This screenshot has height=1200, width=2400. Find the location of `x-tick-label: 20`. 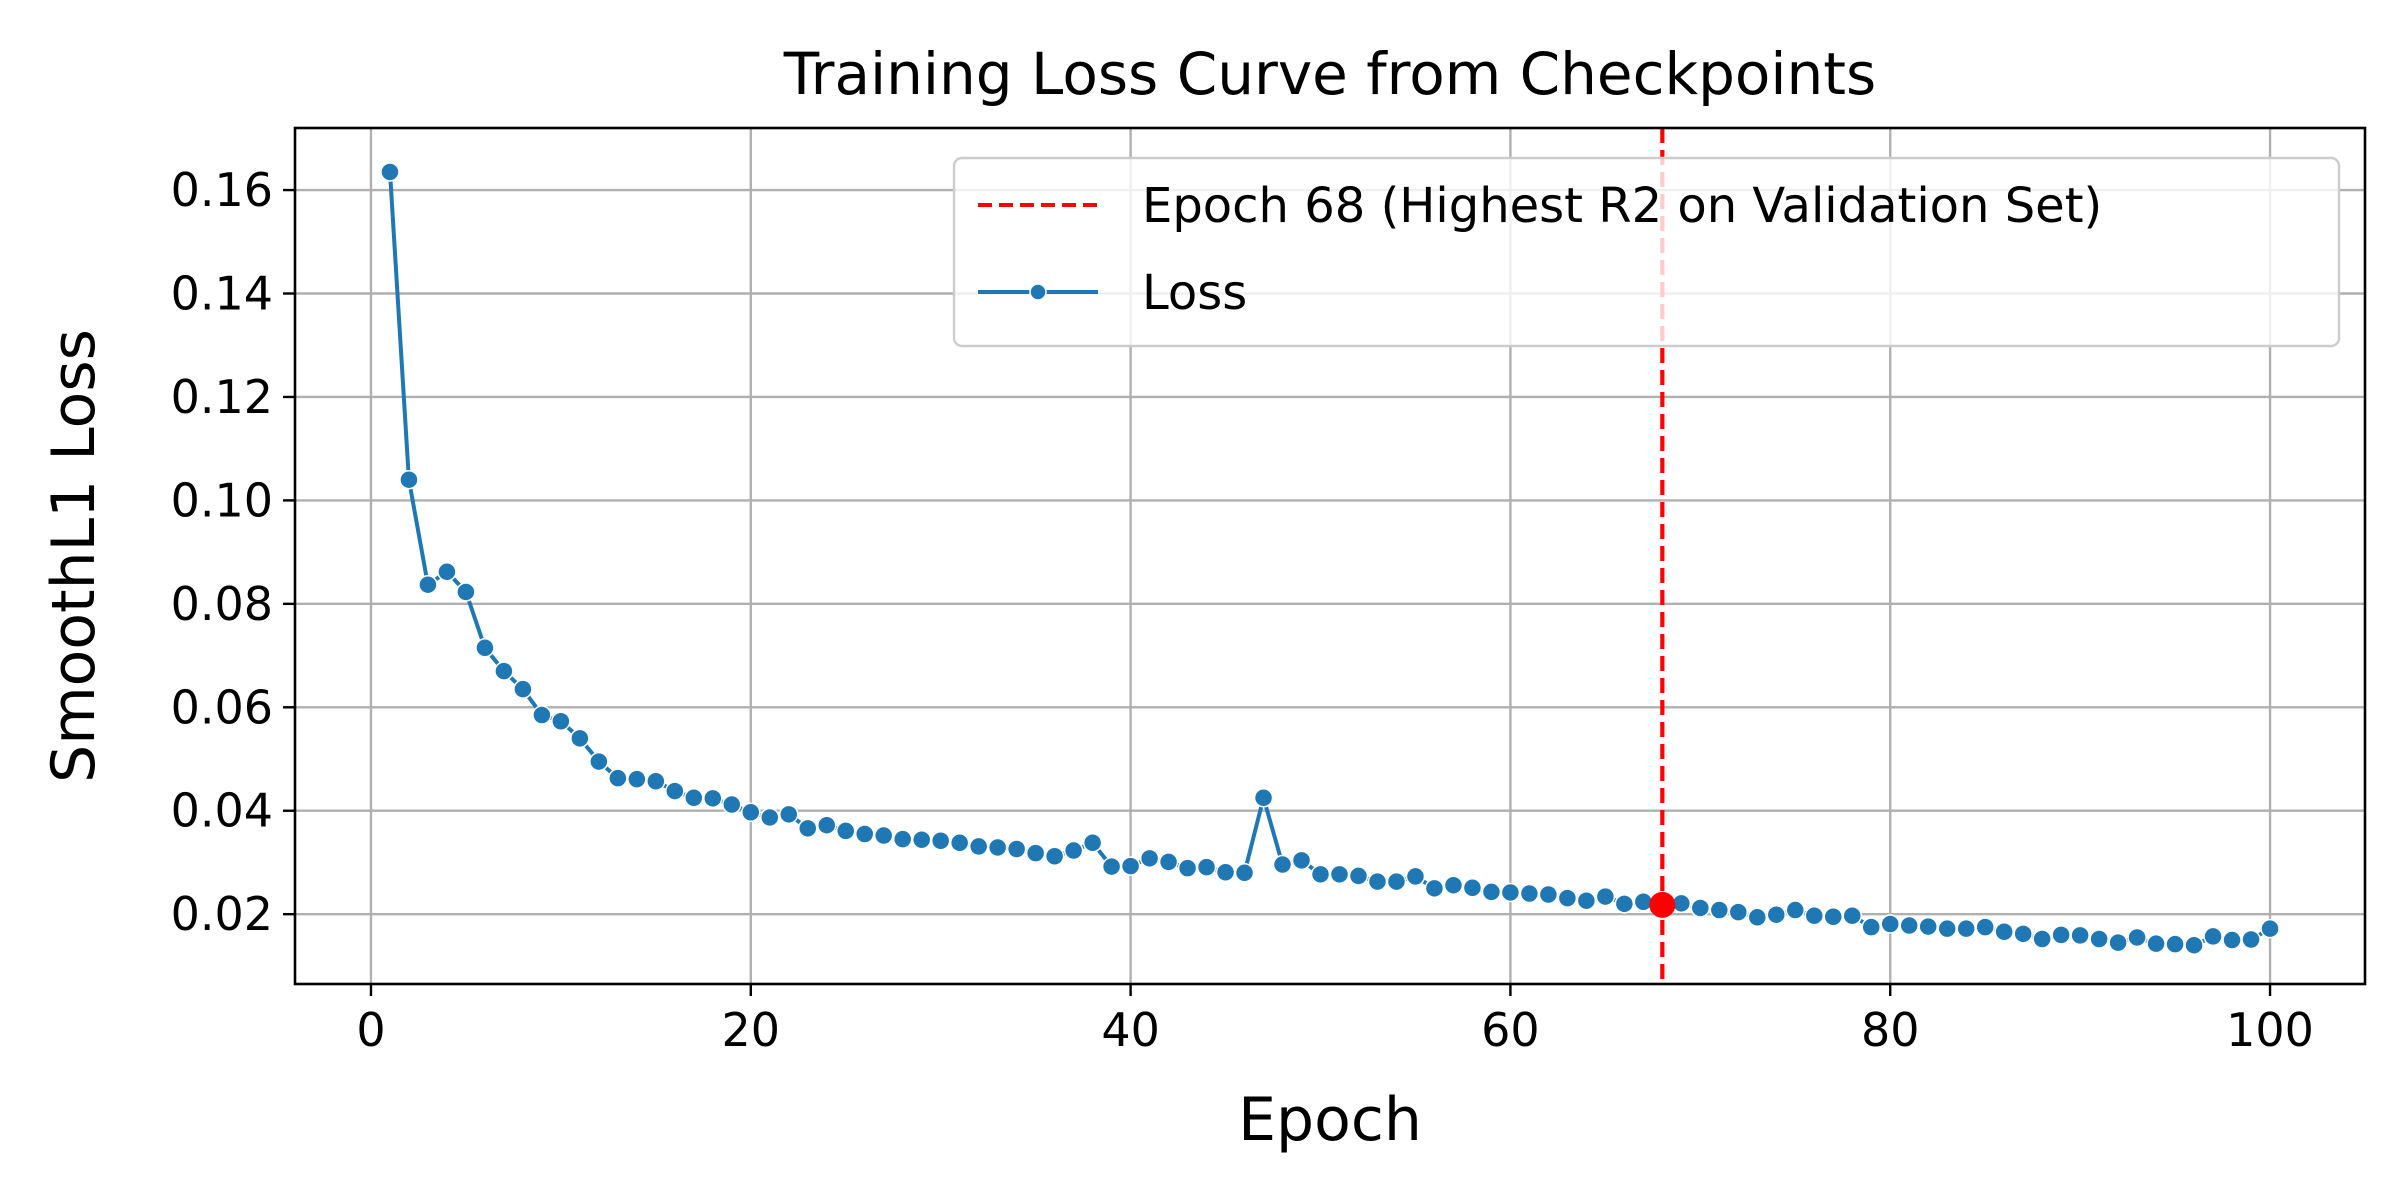

x-tick-label: 20 is located at coordinates (751, 1030).